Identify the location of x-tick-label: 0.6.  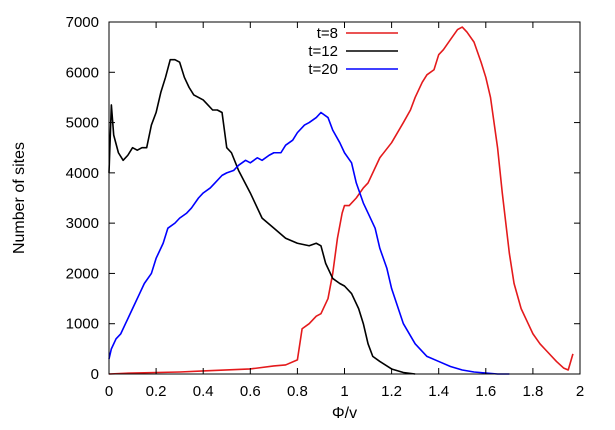
(250, 391).